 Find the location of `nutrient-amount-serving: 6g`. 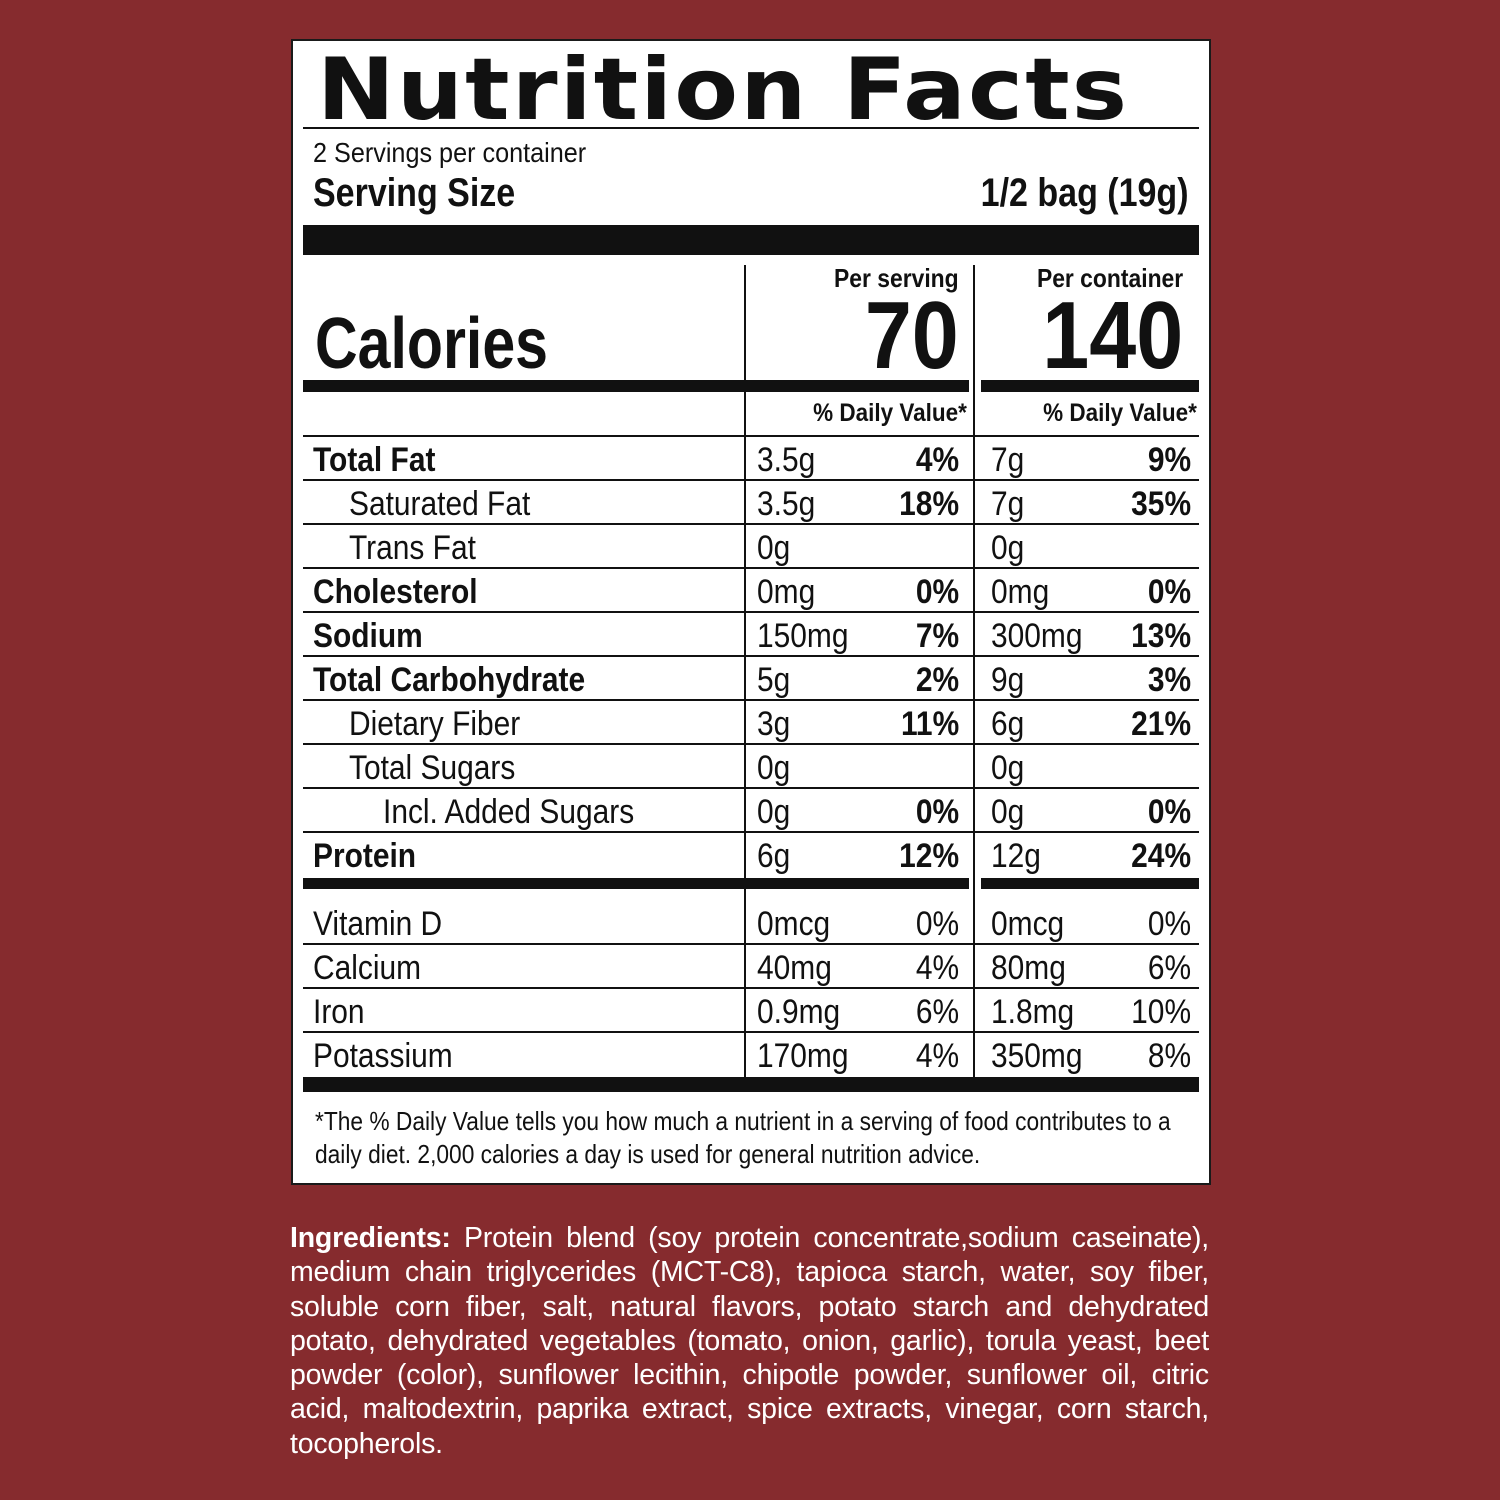

nutrient-amount-serving: 6g is located at coordinates (774, 856).